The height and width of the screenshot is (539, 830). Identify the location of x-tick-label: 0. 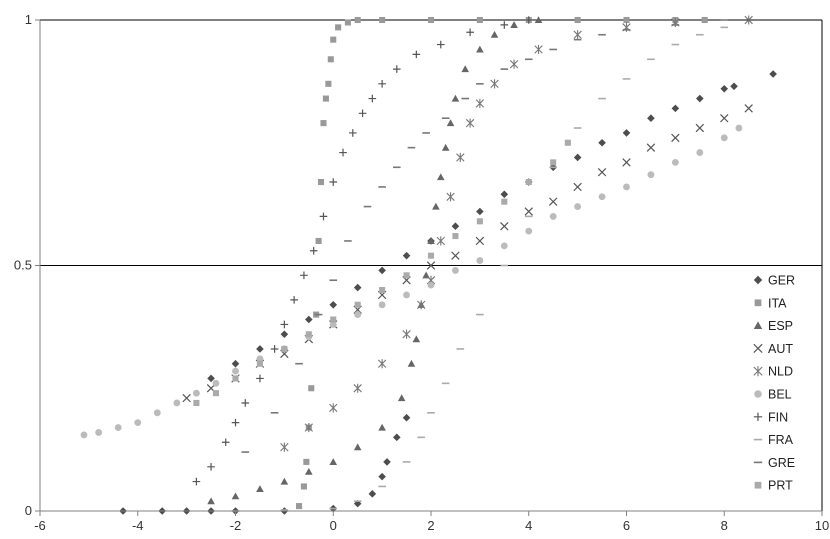
(333, 525).